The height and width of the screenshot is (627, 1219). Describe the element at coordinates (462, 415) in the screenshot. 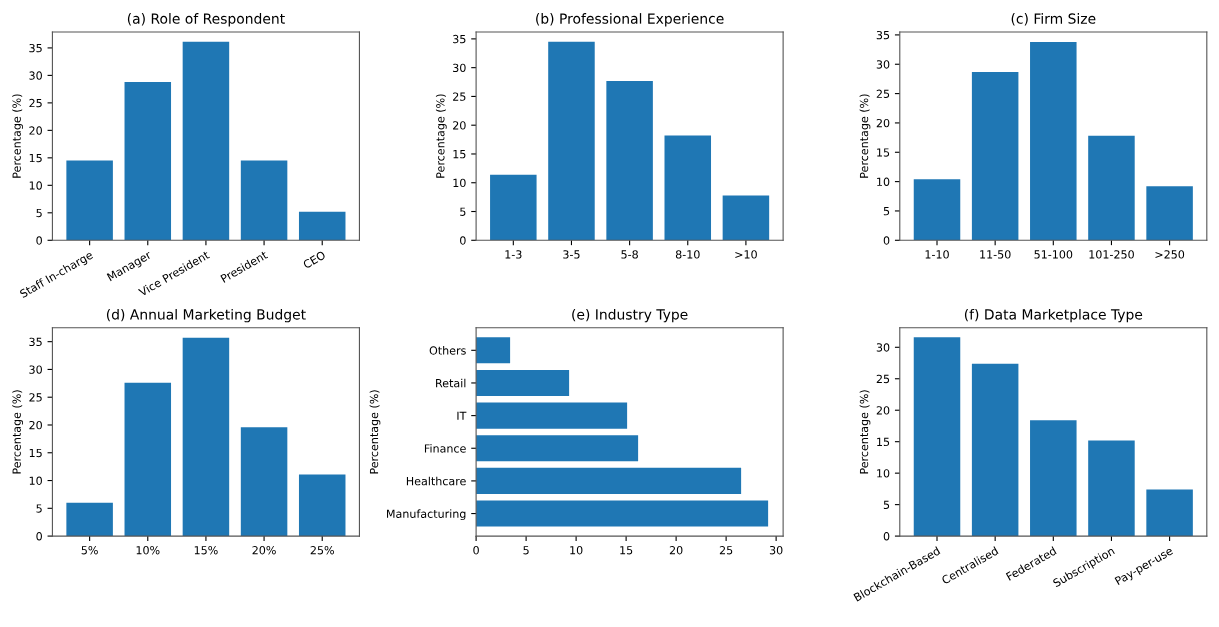

I see `y-tick-label: IT` at that location.